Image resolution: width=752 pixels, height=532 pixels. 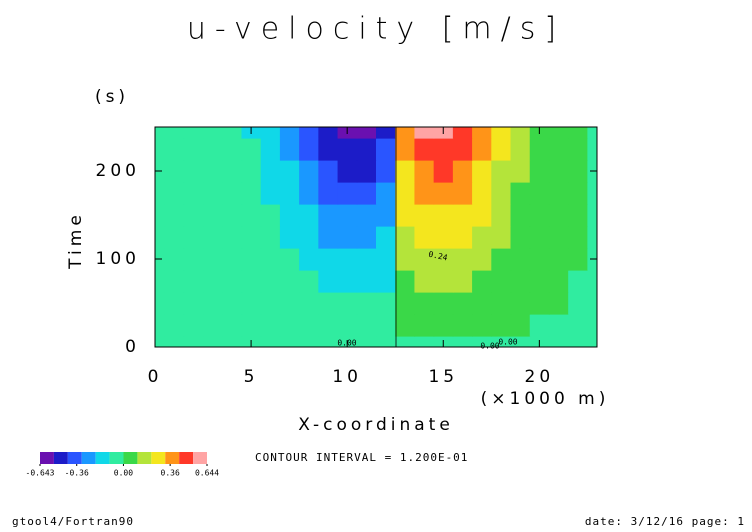 What do you see at coordinates (170, 473) in the screenshot?
I see `colorbar-label: 0.36` at bounding box center [170, 473].